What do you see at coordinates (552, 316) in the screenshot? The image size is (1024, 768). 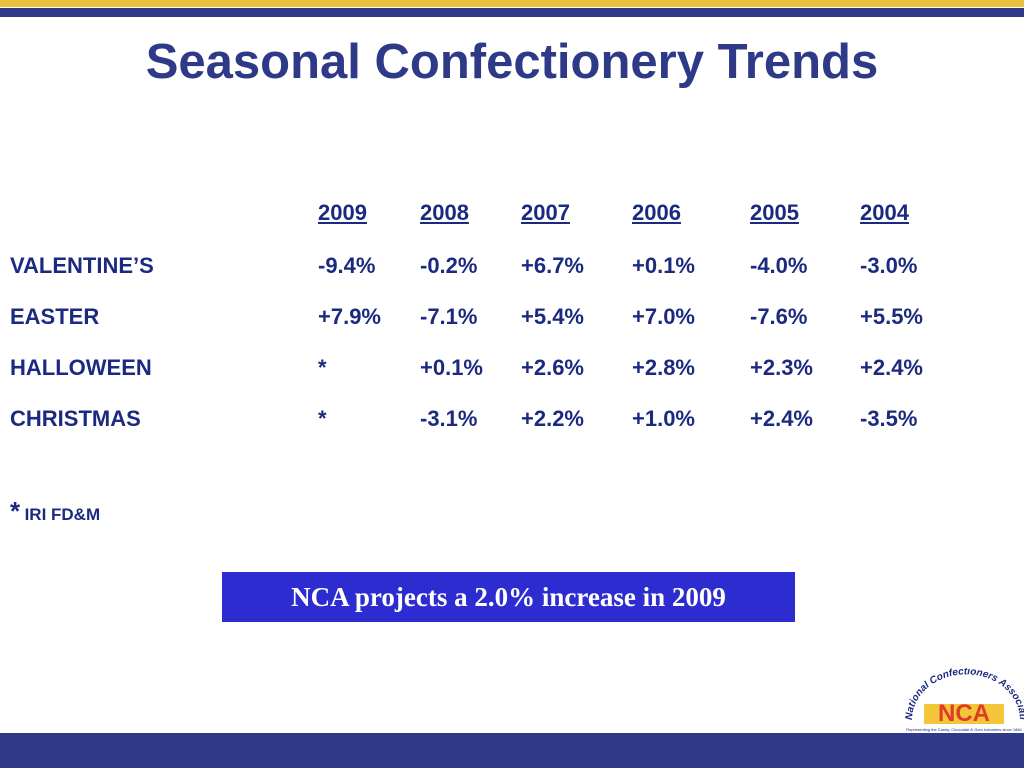 I see `cell-value: +5.4%` at bounding box center [552, 316].